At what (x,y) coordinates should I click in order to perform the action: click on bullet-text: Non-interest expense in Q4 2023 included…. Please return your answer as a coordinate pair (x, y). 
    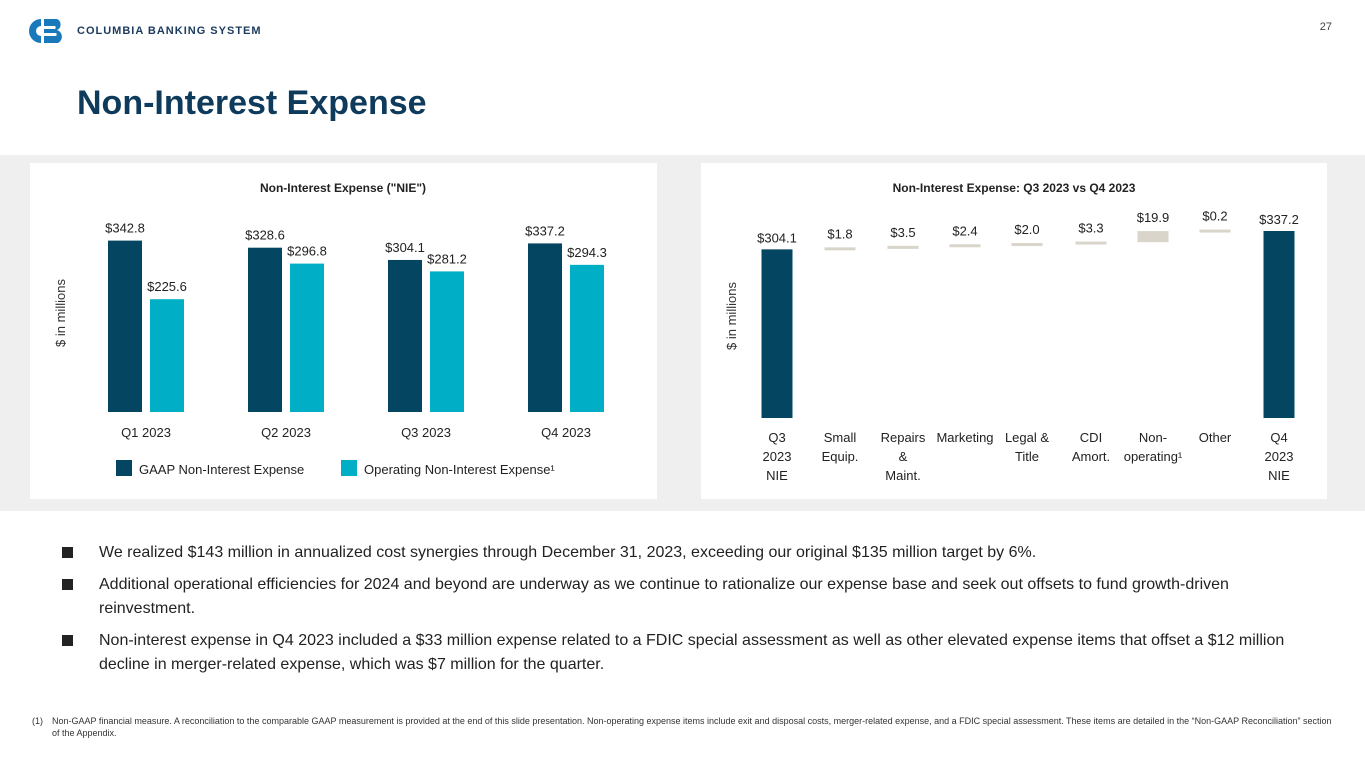
    Looking at the image, I should click on (692, 652).